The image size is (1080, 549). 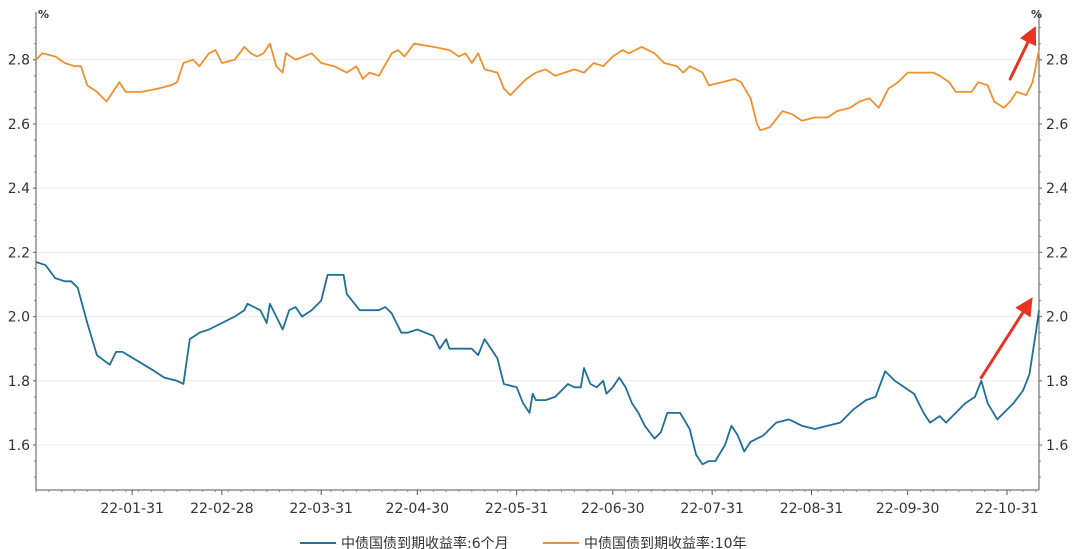 I want to click on y-right-tick-label: 2.0, so click(x=1057, y=318).